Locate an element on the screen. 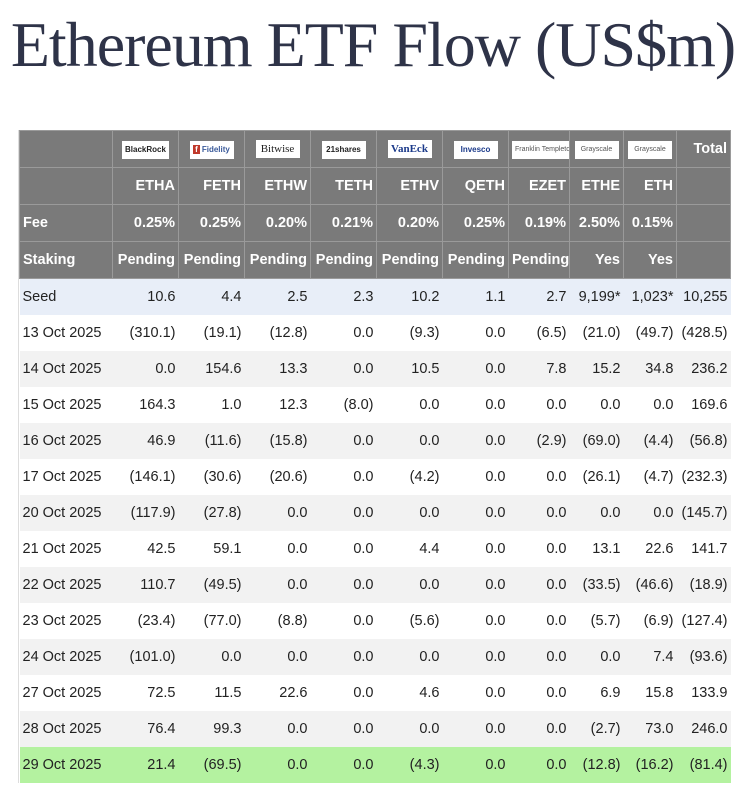 Image resolution: width=746 pixels, height=800 pixels. flow-value: (19.1) is located at coordinates (211, 333).